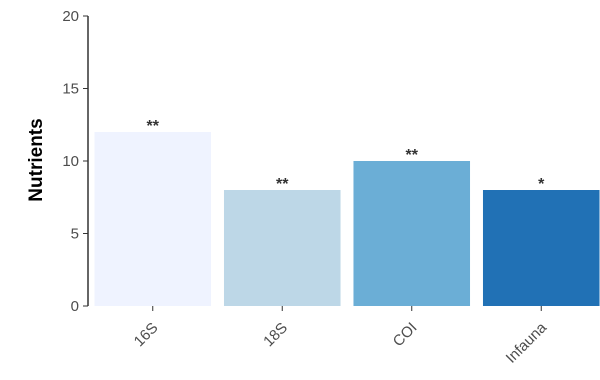  I want to click on bar-infauna, so click(541, 248).